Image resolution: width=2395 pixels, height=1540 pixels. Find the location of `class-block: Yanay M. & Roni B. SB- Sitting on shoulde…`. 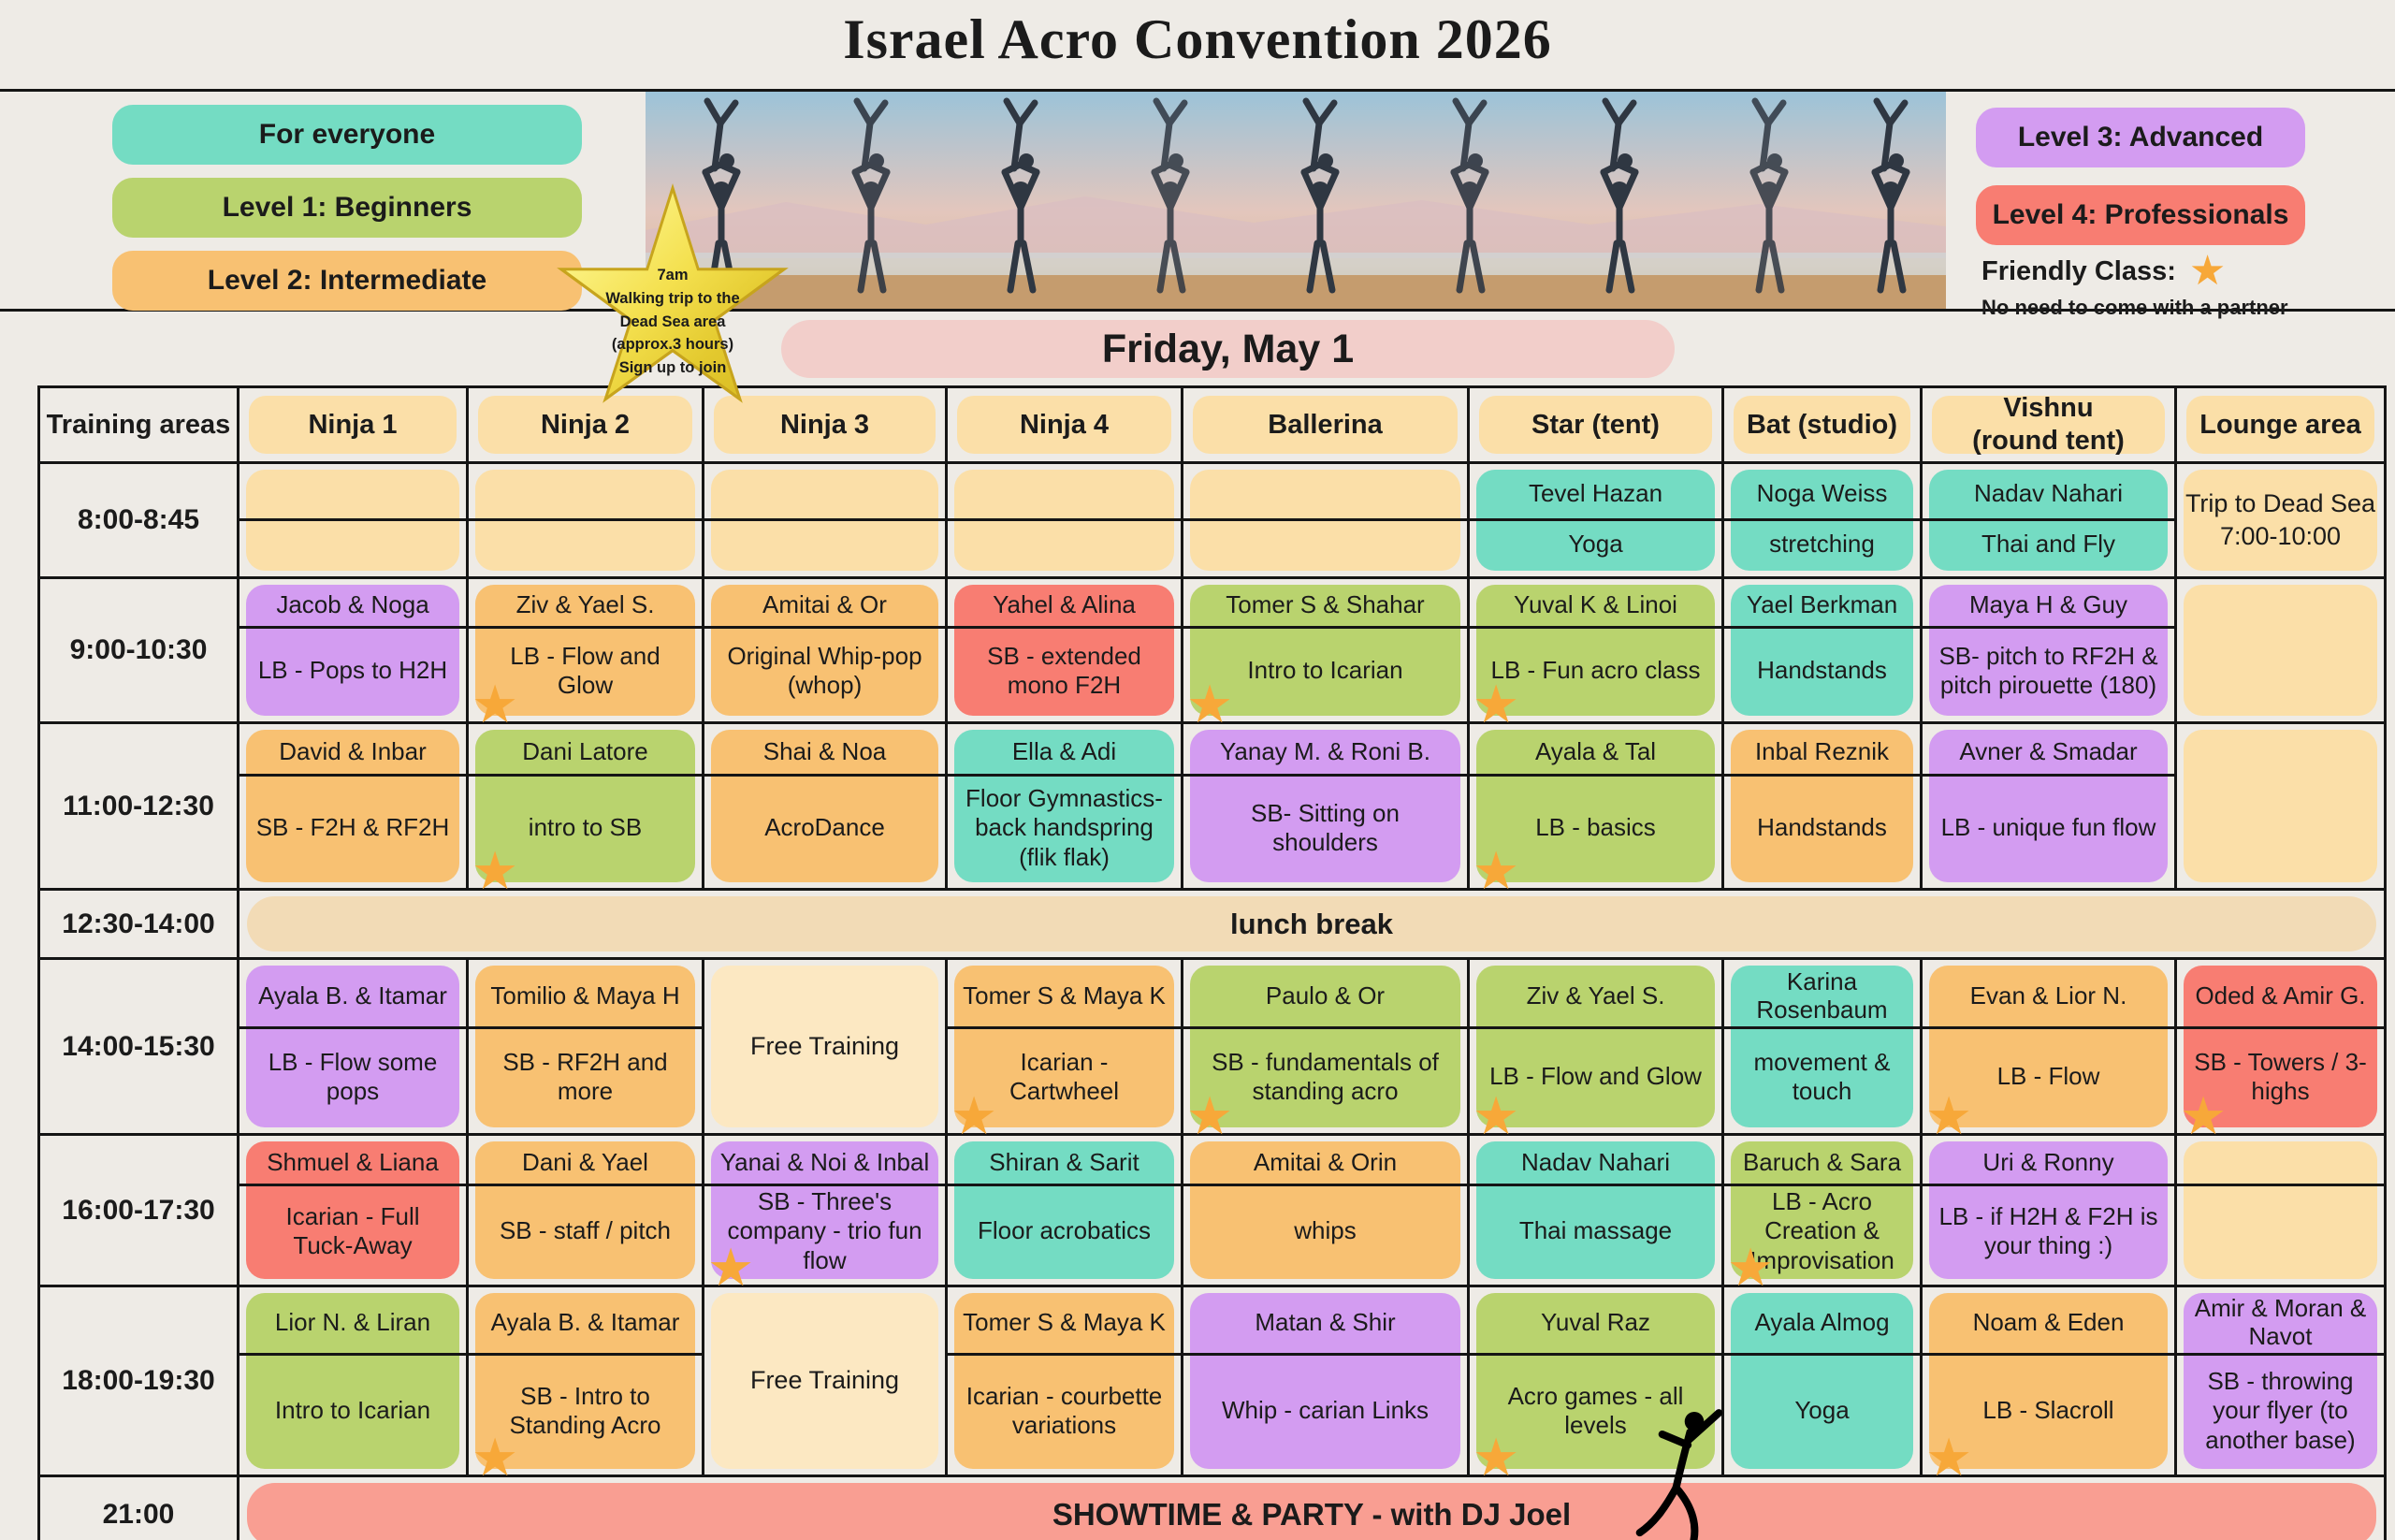

class-block: Yanay M. & Roni B. SB- Sitting on shoulde… is located at coordinates (1325, 806).